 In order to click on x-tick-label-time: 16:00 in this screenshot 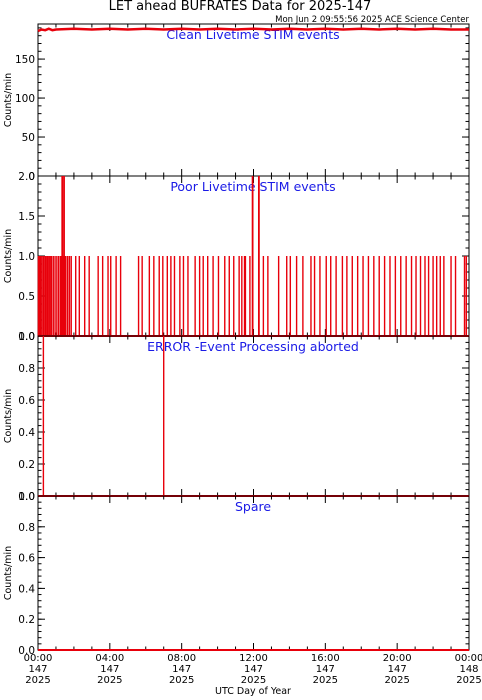, I will do `click(325, 658)`.